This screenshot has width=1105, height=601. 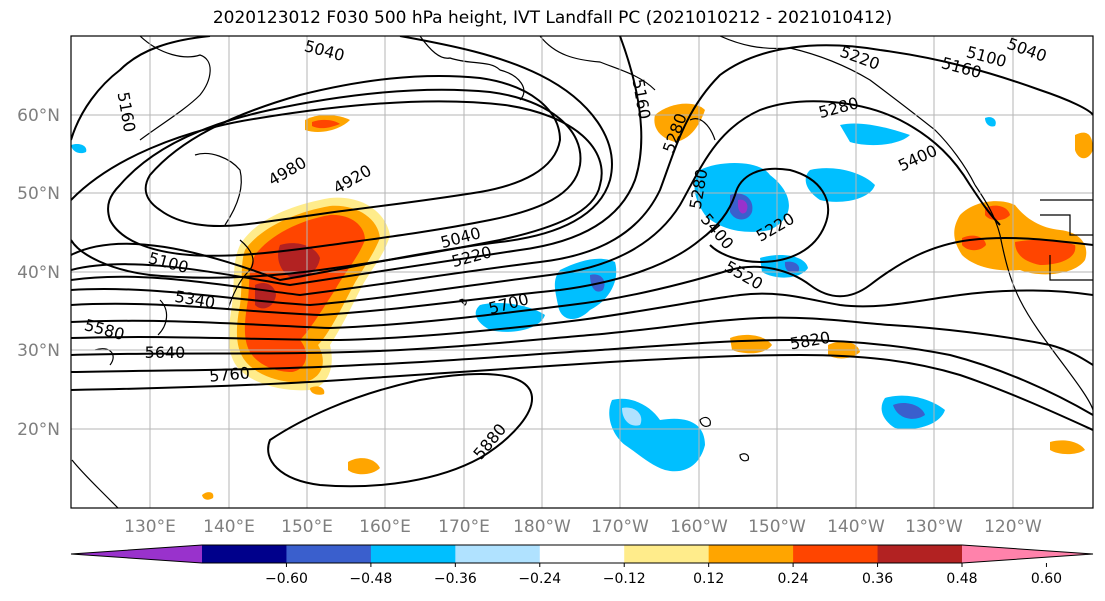 I want to click on lon-label: 130°E, so click(x=150, y=527).